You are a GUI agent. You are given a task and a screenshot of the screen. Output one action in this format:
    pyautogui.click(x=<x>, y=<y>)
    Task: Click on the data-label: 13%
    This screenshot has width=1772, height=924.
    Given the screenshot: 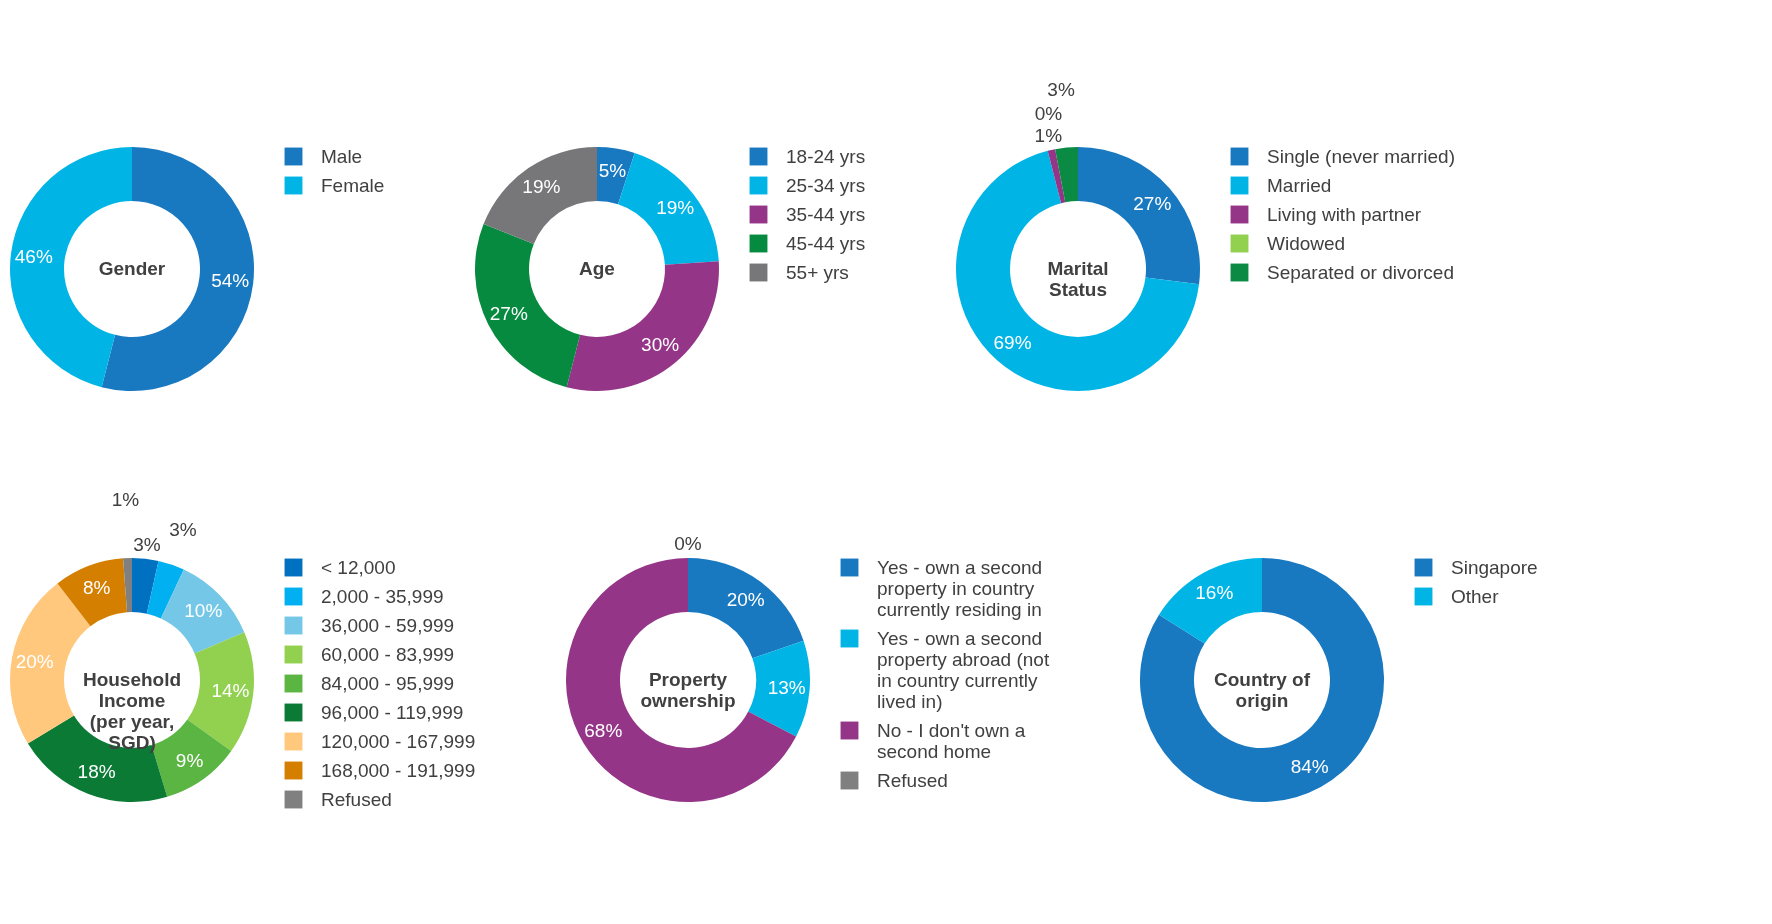 What is the action you would take?
    pyautogui.click(x=786, y=687)
    